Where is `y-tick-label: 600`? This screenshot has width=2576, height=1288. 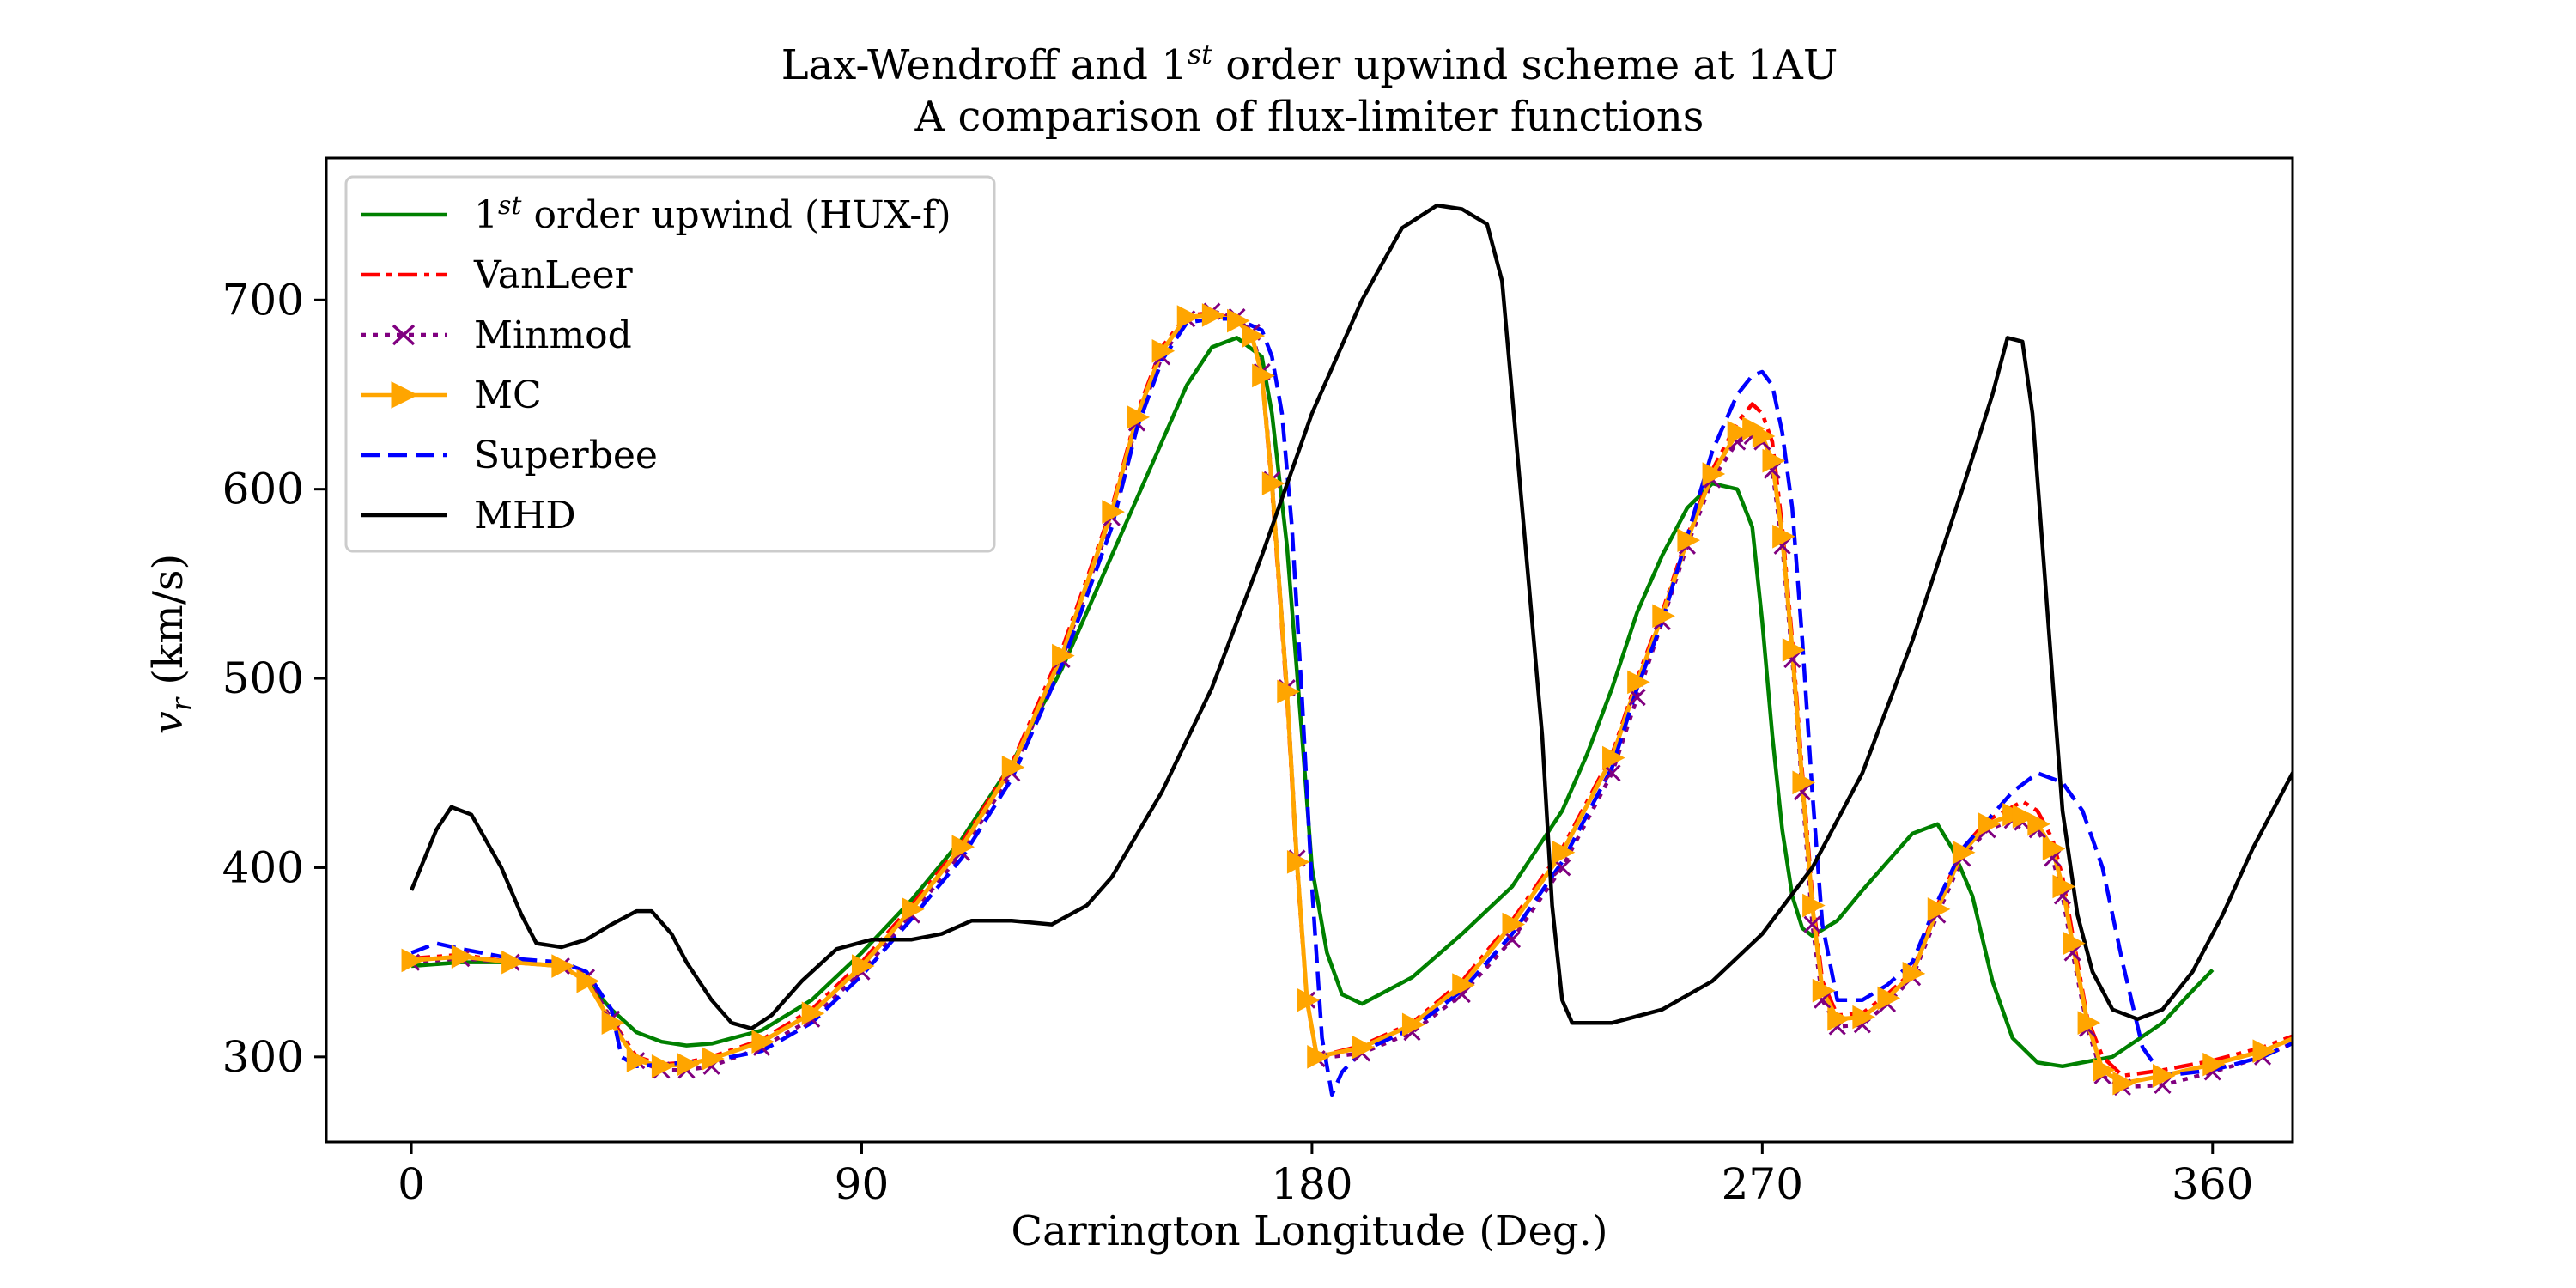 y-tick-label: 600 is located at coordinates (263, 490).